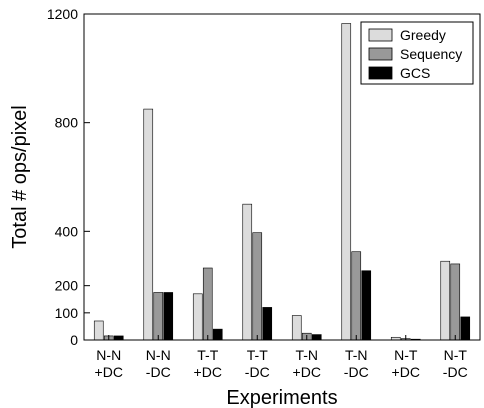 Image resolution: width=484 pixels, height=408 pixels. Describe the element at coordinates (67, 231) in the screenshot. I see `y-tick-label: 400` at that location.